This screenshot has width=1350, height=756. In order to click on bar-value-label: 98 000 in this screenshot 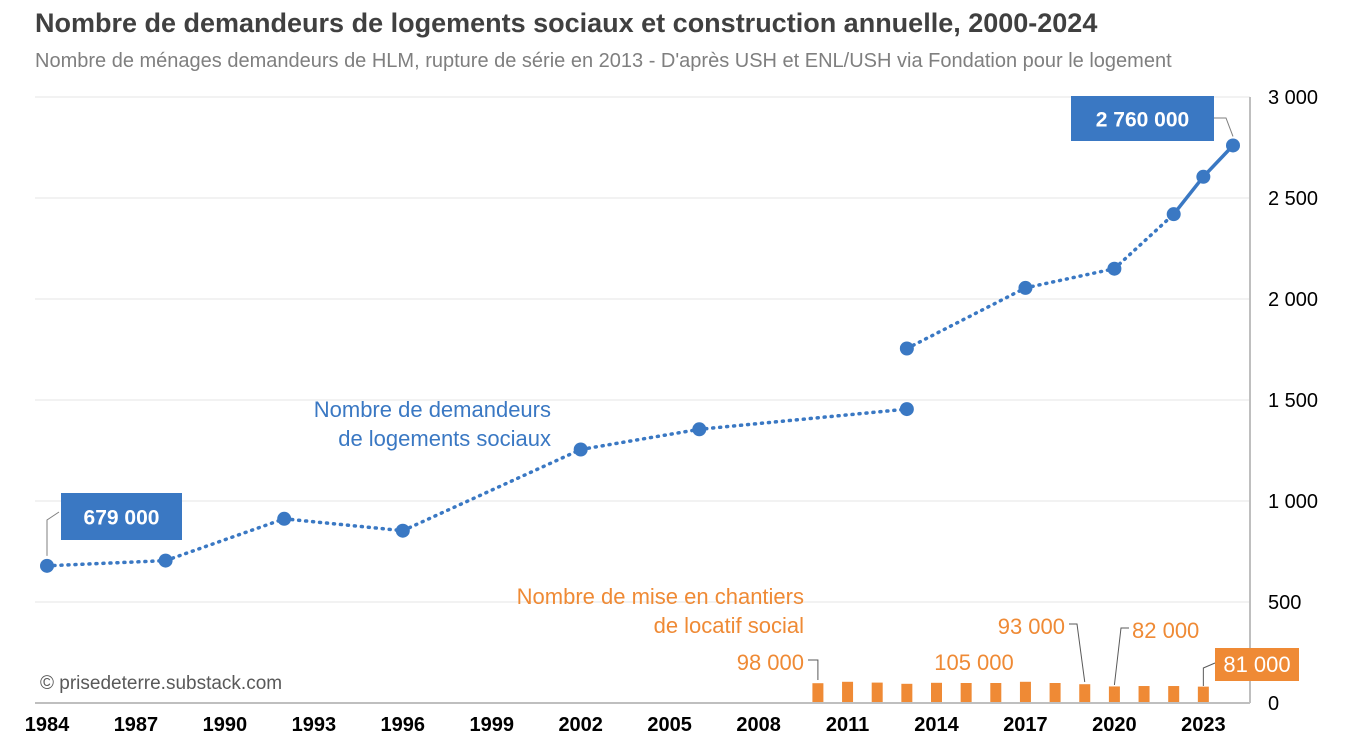, I will do `click(770, 662)`.